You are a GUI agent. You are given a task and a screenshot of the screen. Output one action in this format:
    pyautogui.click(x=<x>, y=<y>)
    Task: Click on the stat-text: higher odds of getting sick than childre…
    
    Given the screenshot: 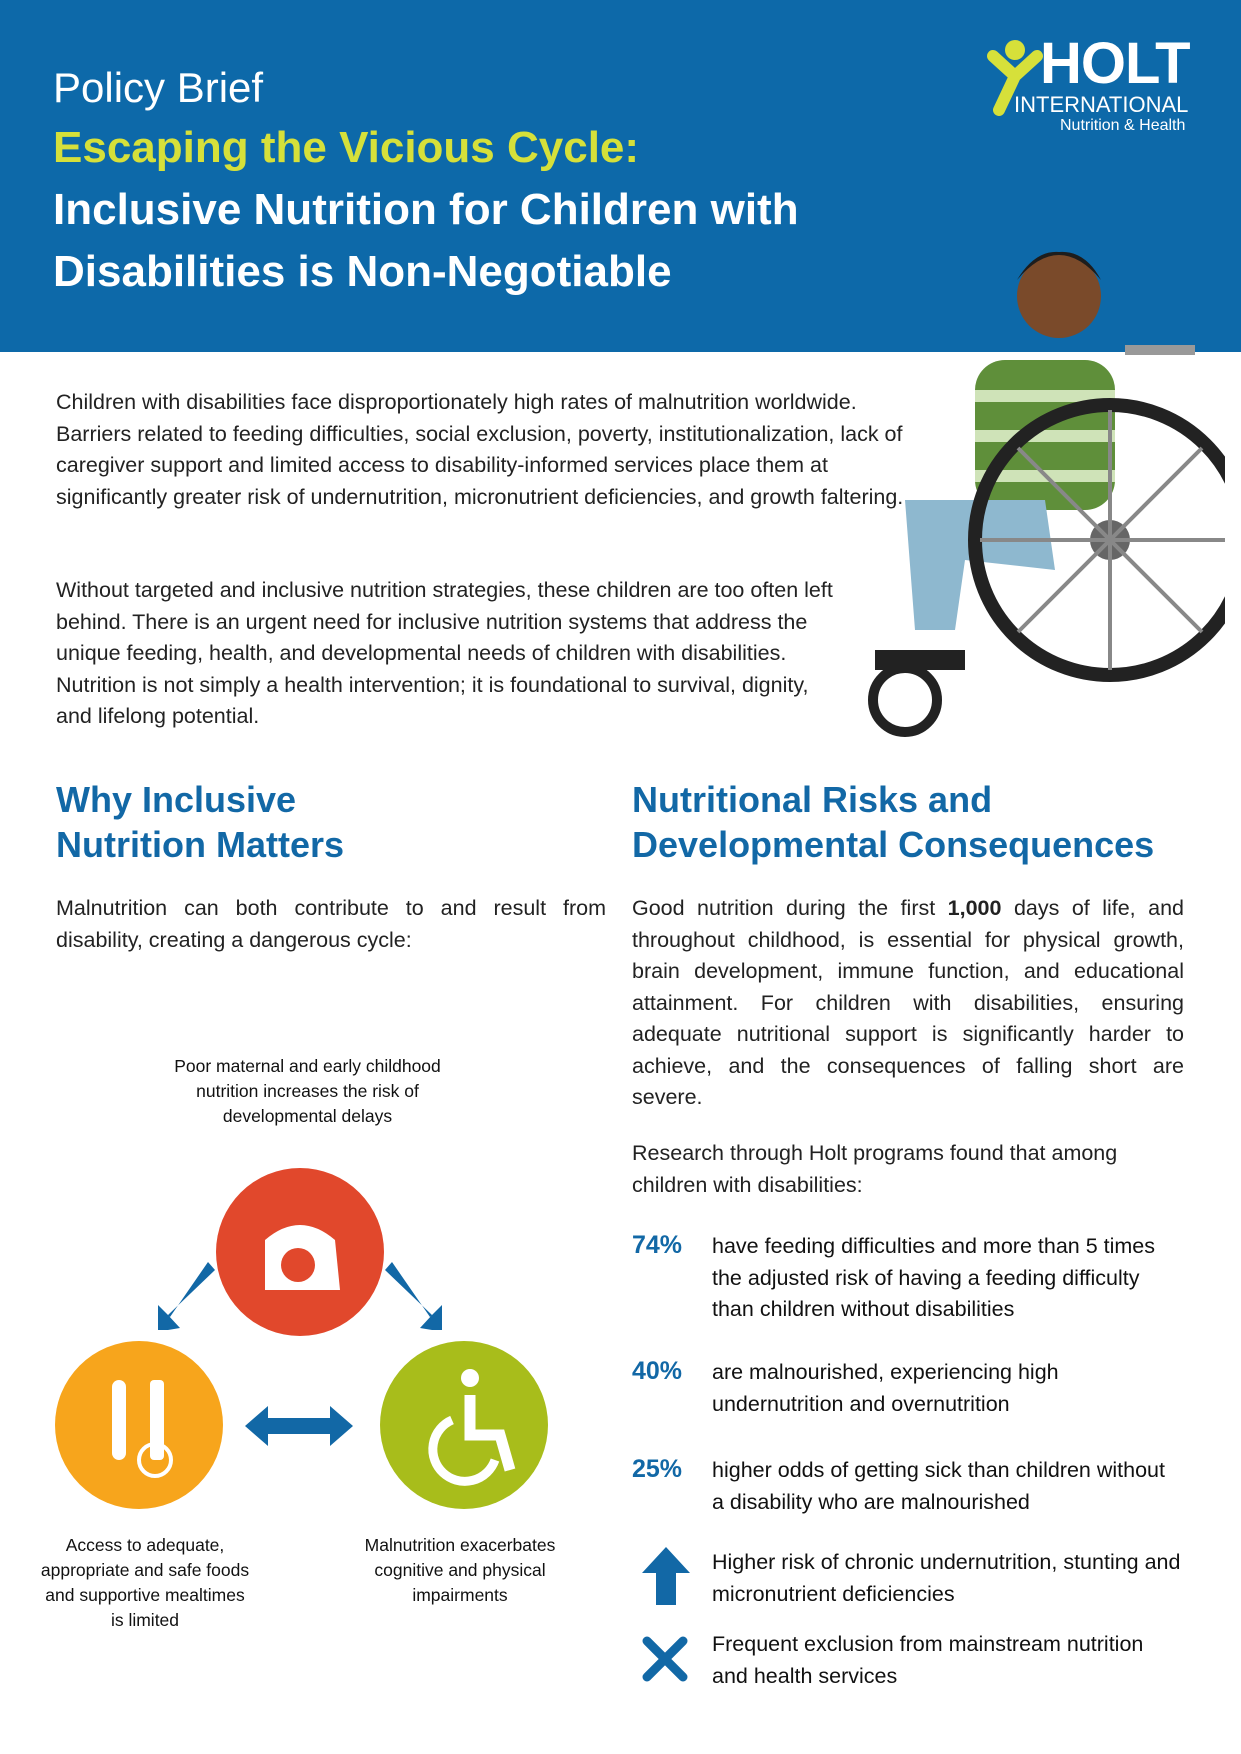 What is the action you would take?
    pyautogui.click(x=938, y=1486)
    